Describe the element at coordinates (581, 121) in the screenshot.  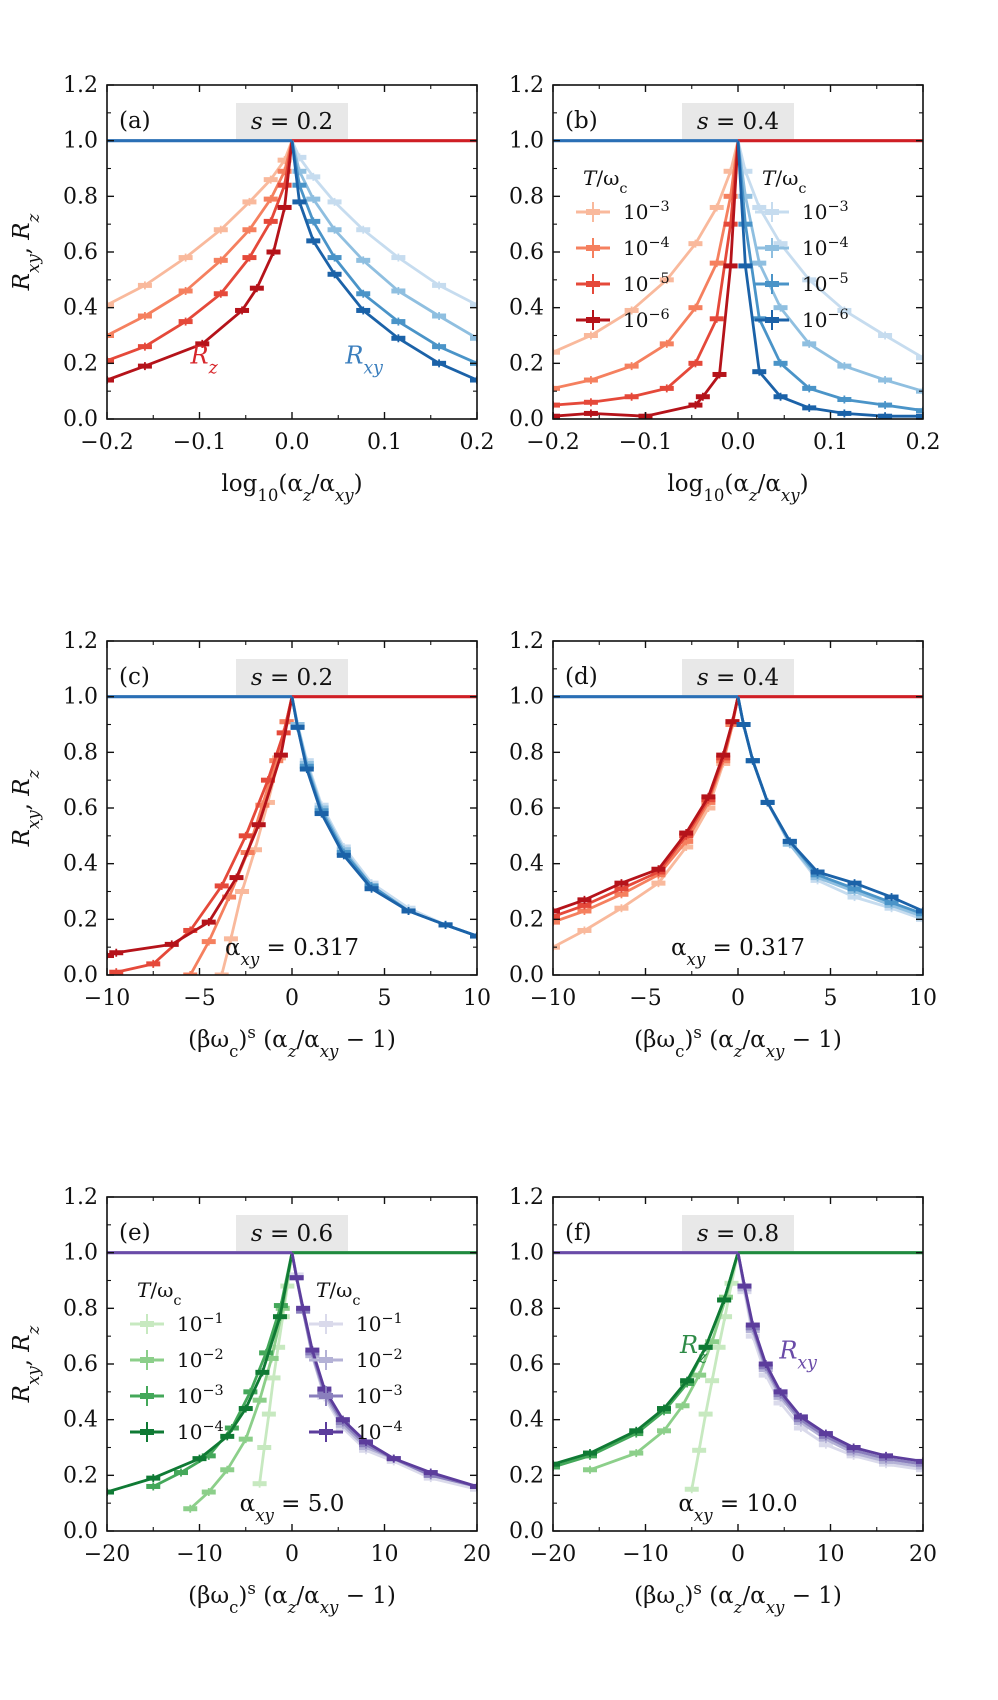
I see `panel-label: (b)` at that location.